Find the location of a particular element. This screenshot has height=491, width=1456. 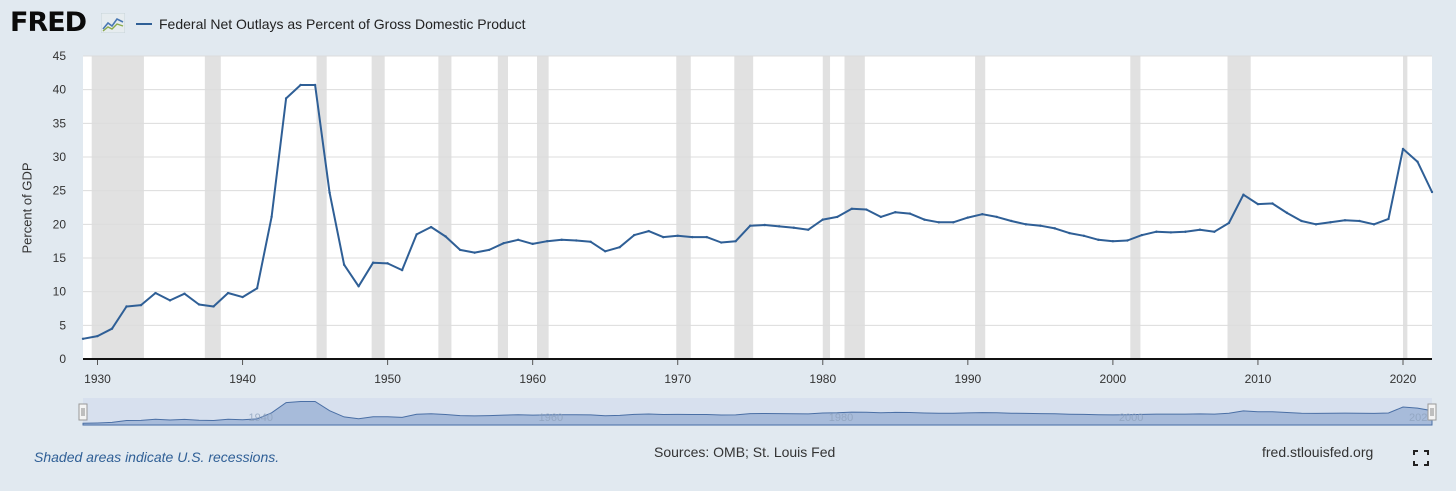

y-tick-label: 5 is located at coordinates (62, 325).